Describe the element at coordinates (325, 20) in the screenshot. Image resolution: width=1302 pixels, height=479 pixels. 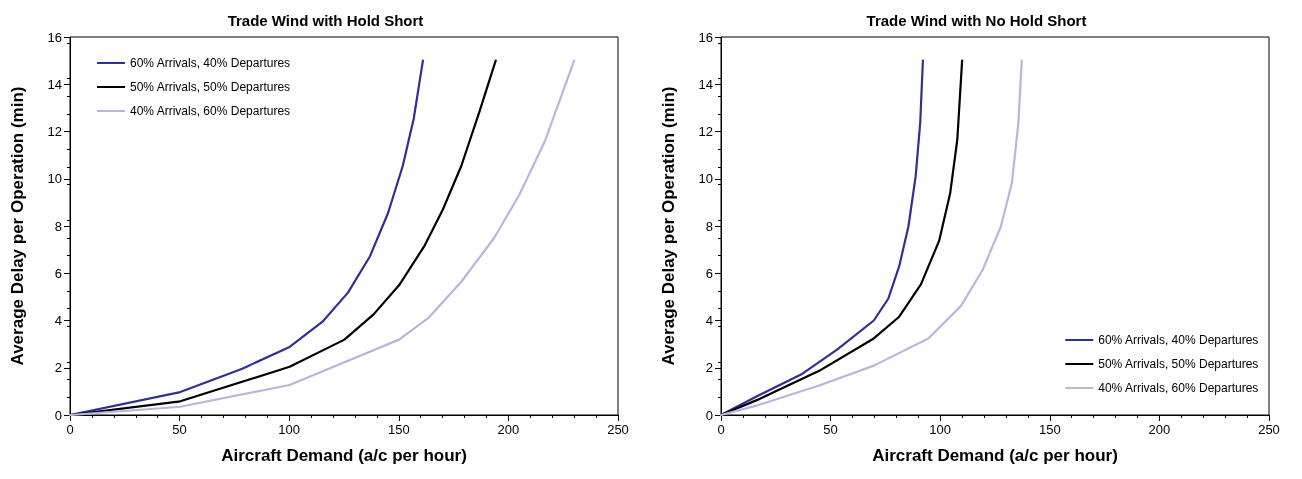
I see `chart-title: Trade Wind with Hold Short` at that location.